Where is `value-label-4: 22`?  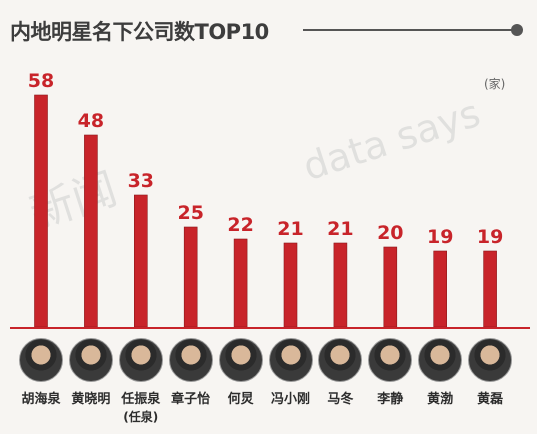
value-label-4: 22 is located at coordinates (240, 225).